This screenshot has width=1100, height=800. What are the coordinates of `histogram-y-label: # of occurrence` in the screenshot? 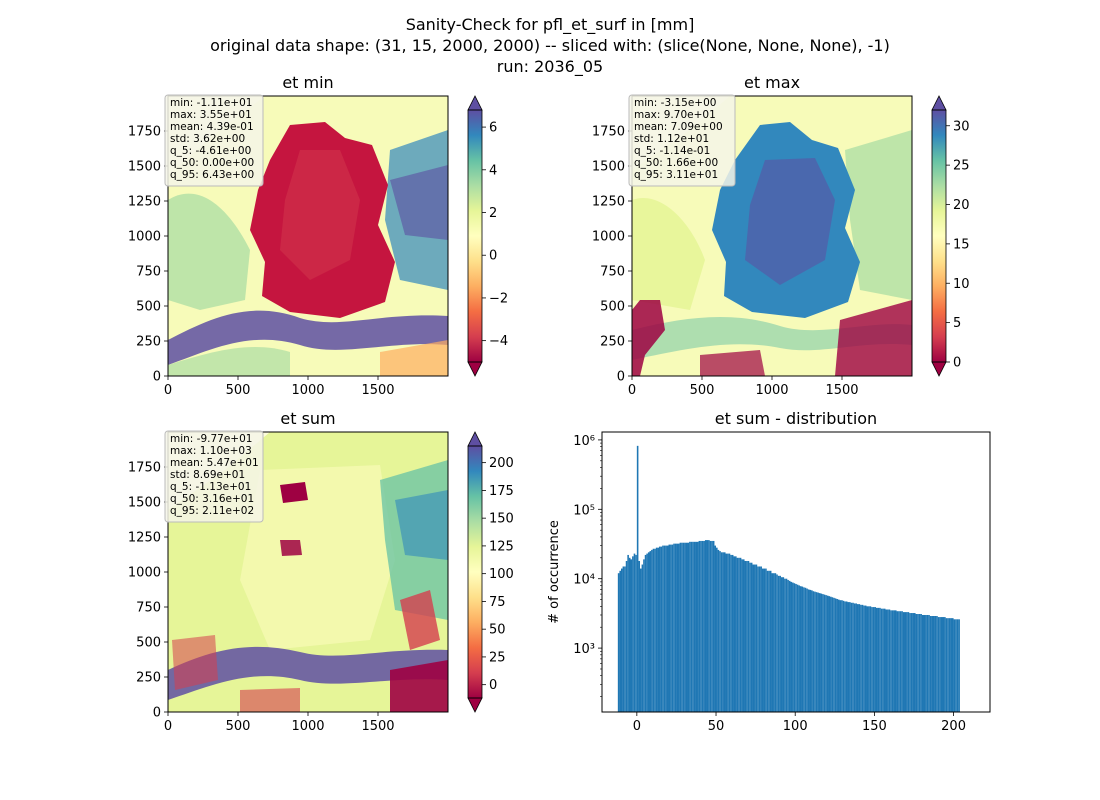 It's located at (554, 572).